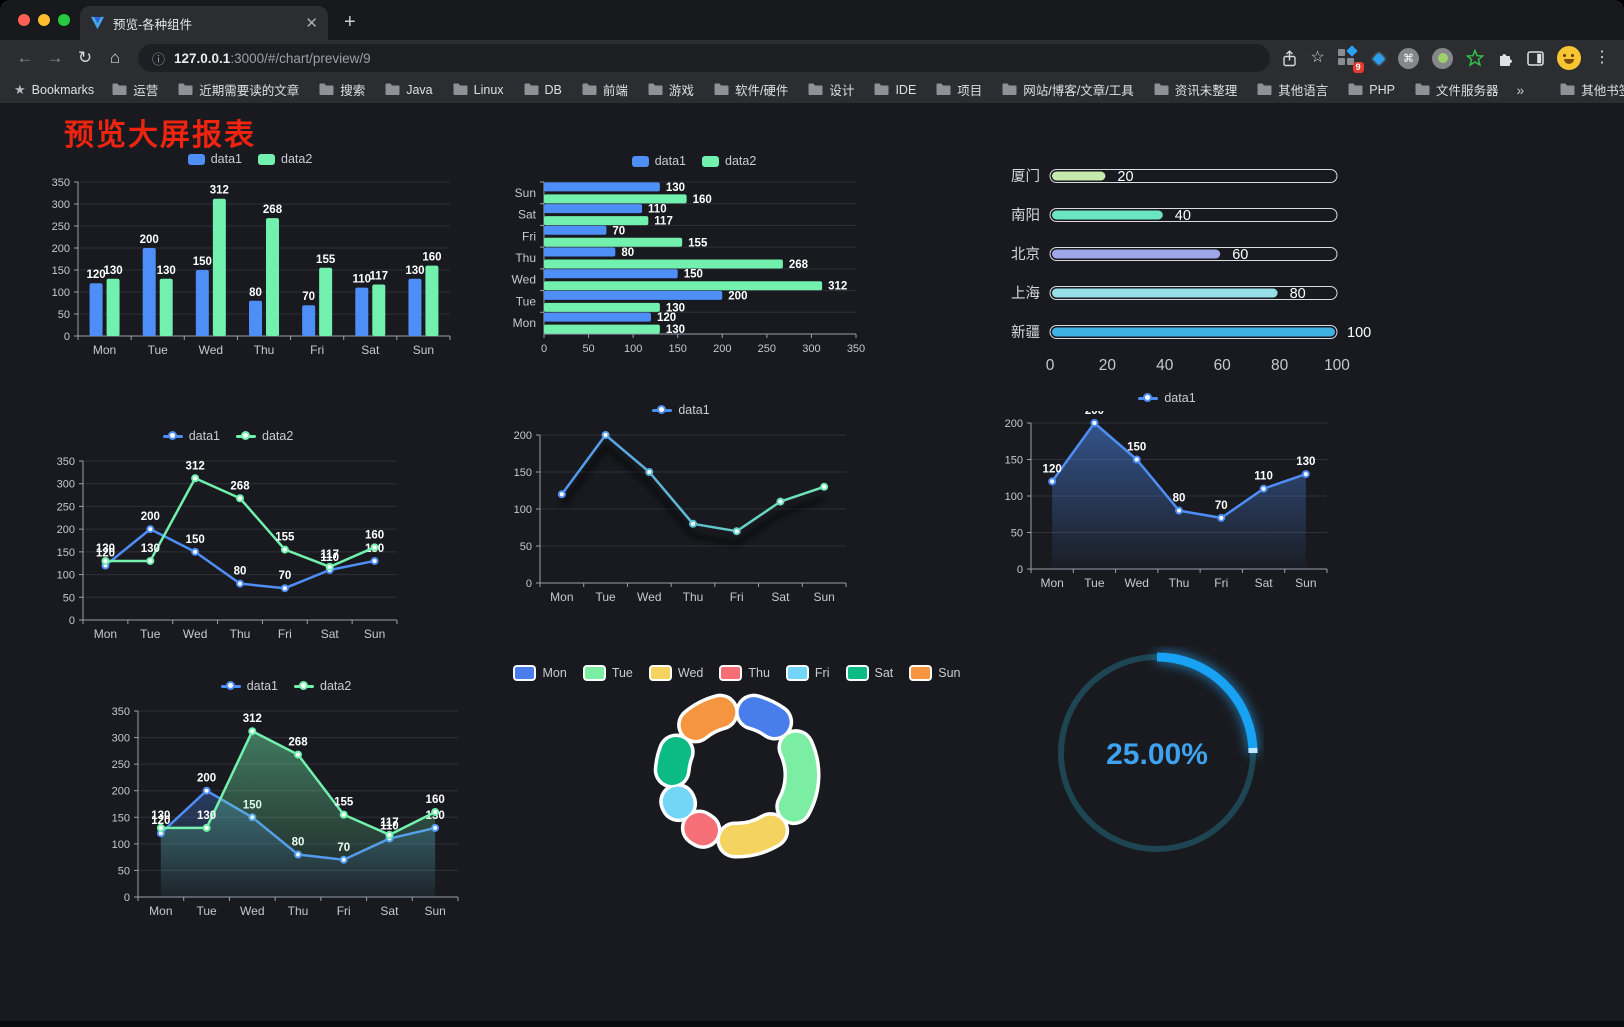 The image size is (1624, 1027). What do you see at coordinates (540, 673) in the screenshot?
I see `legend-item: Mon` at bounding box center [540, 673].